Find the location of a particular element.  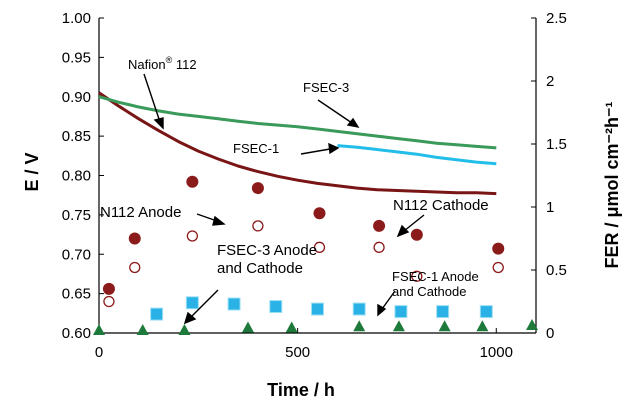

annotation-fsec-1: FSEC-1 is located at coordinates (256, 148).